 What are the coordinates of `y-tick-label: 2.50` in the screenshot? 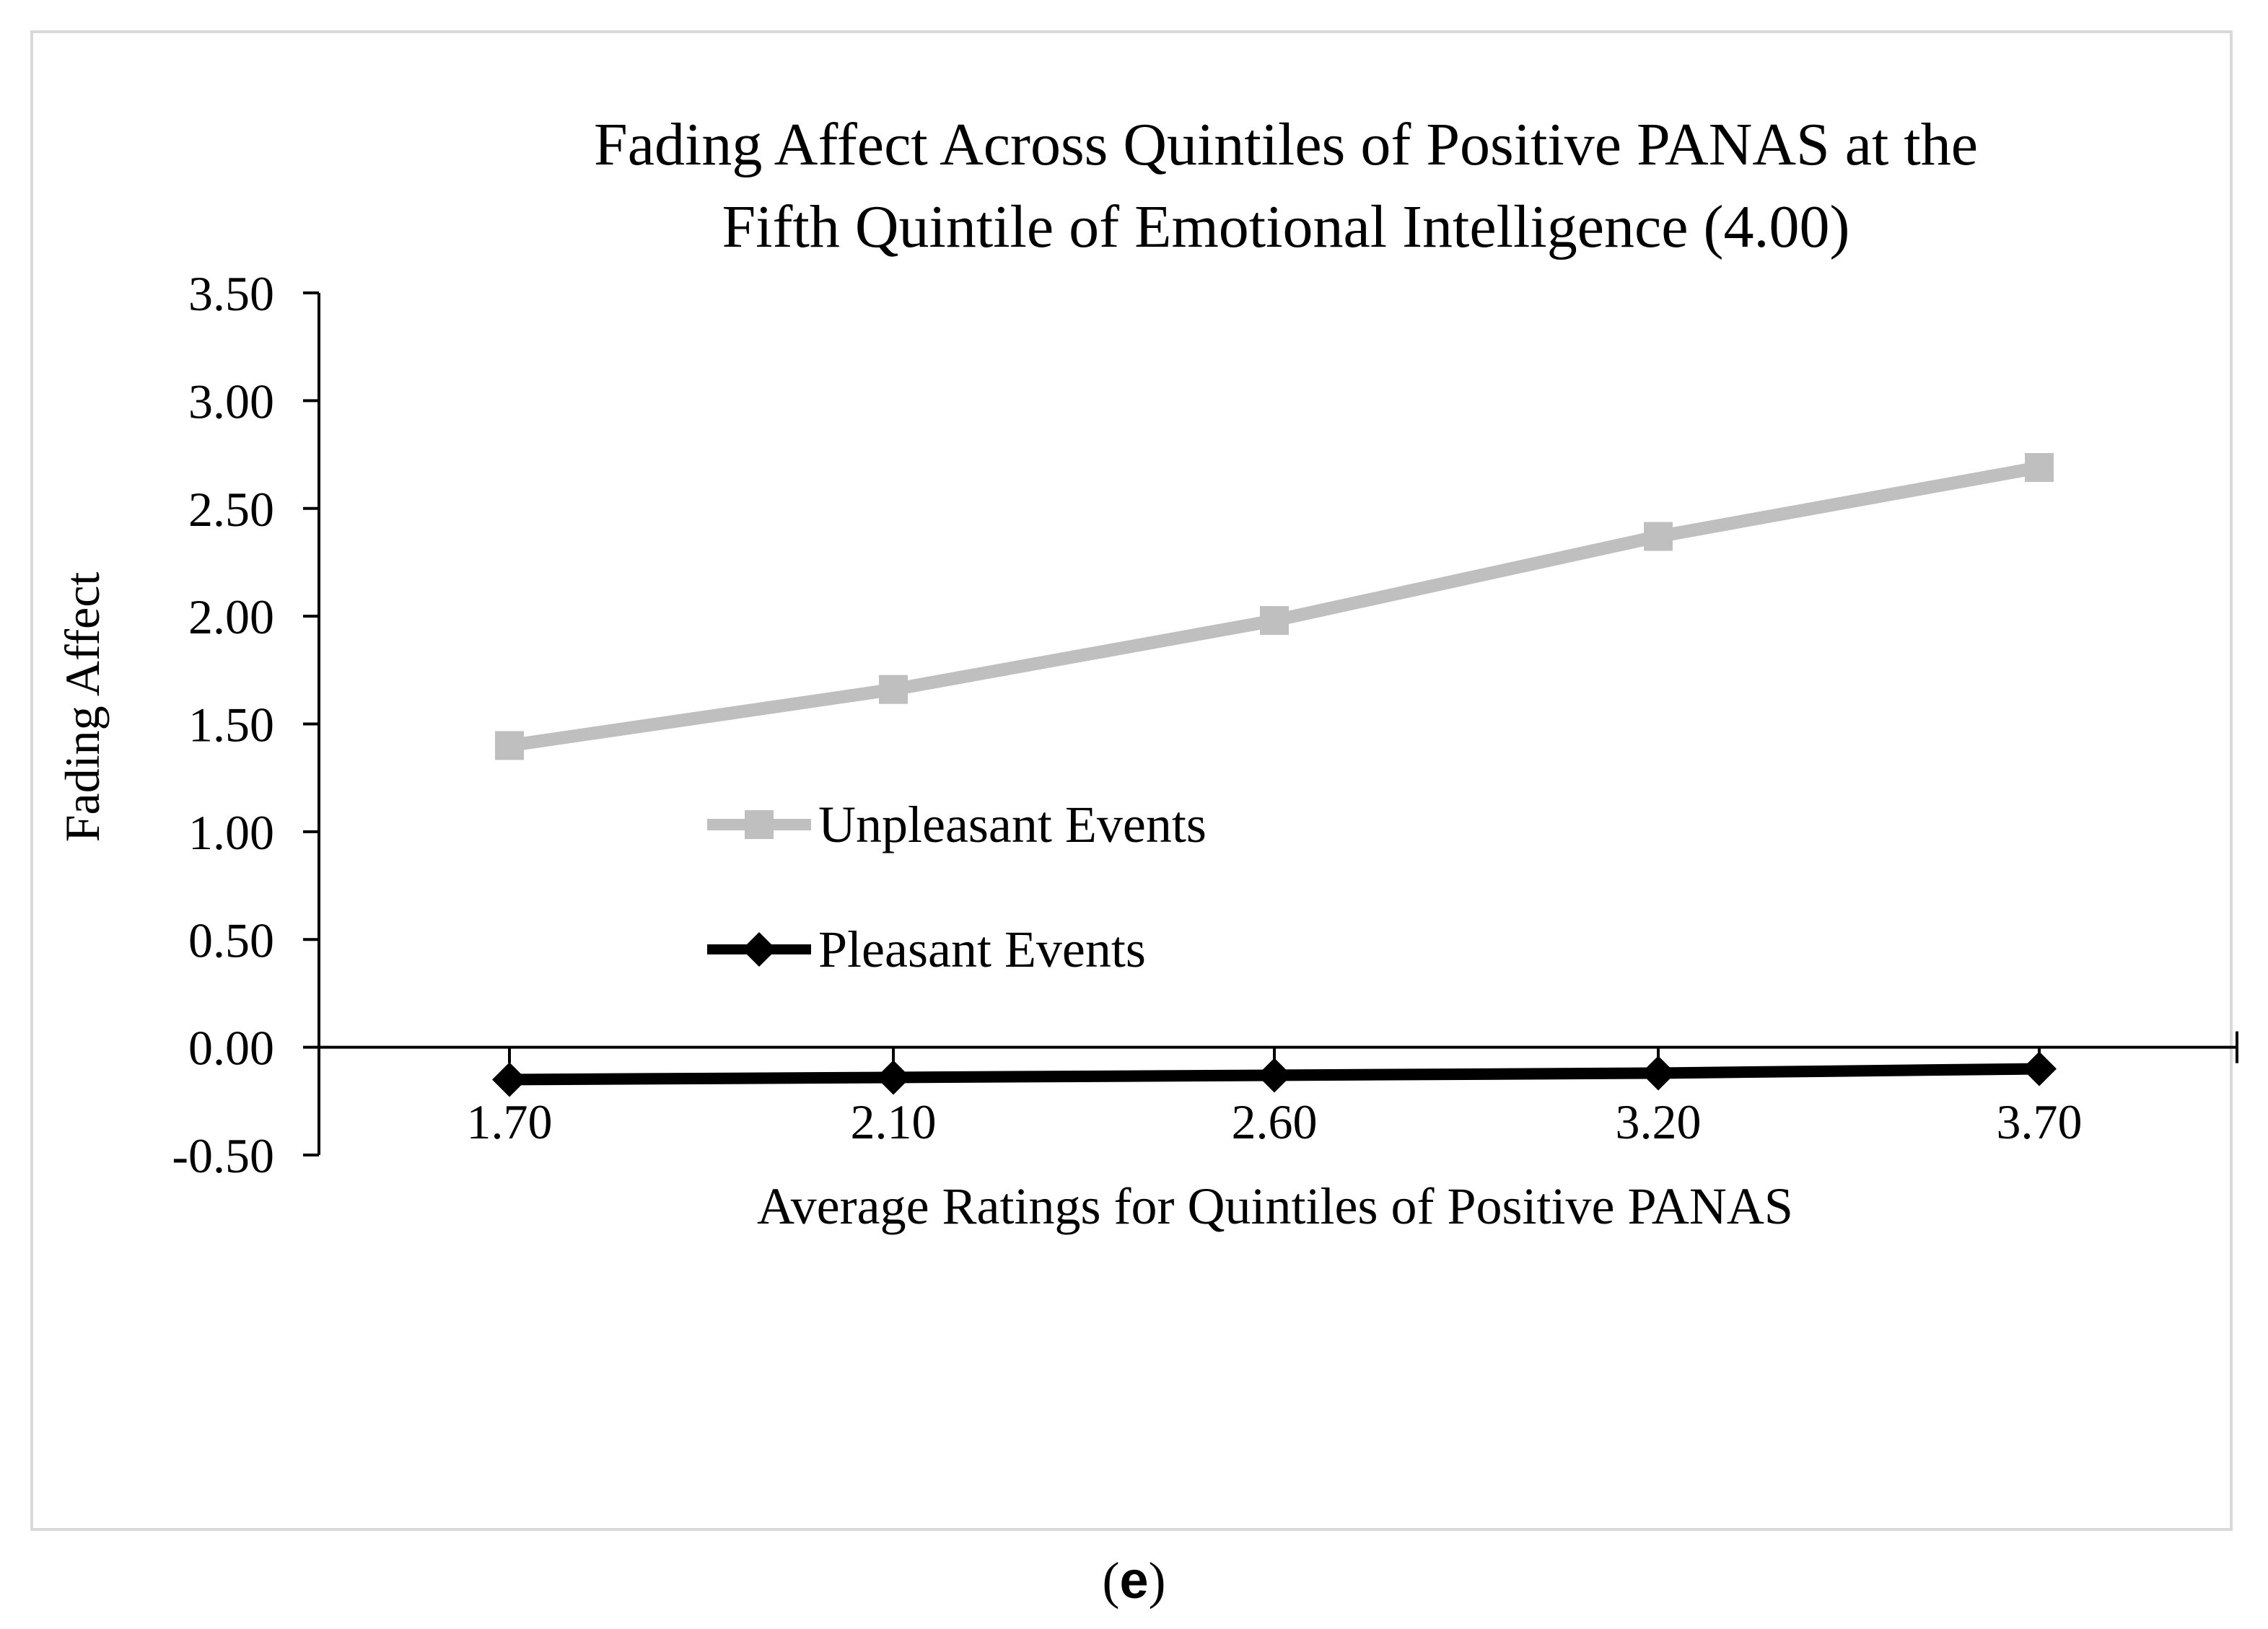 It's located at (231, 510).